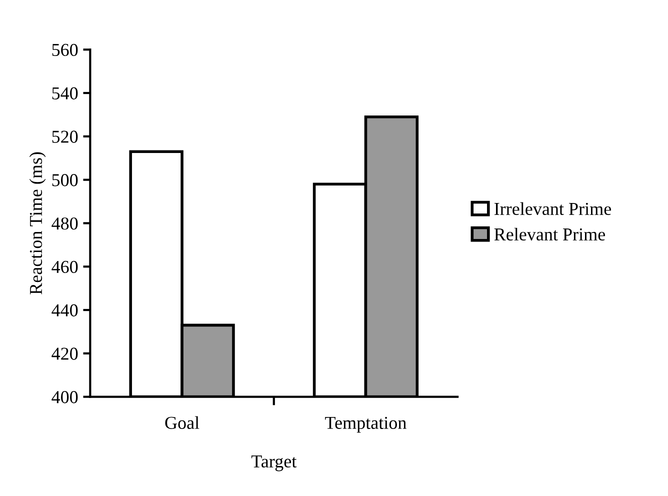  I want to click on x-tick-label: Temptation, so click(365, 424).